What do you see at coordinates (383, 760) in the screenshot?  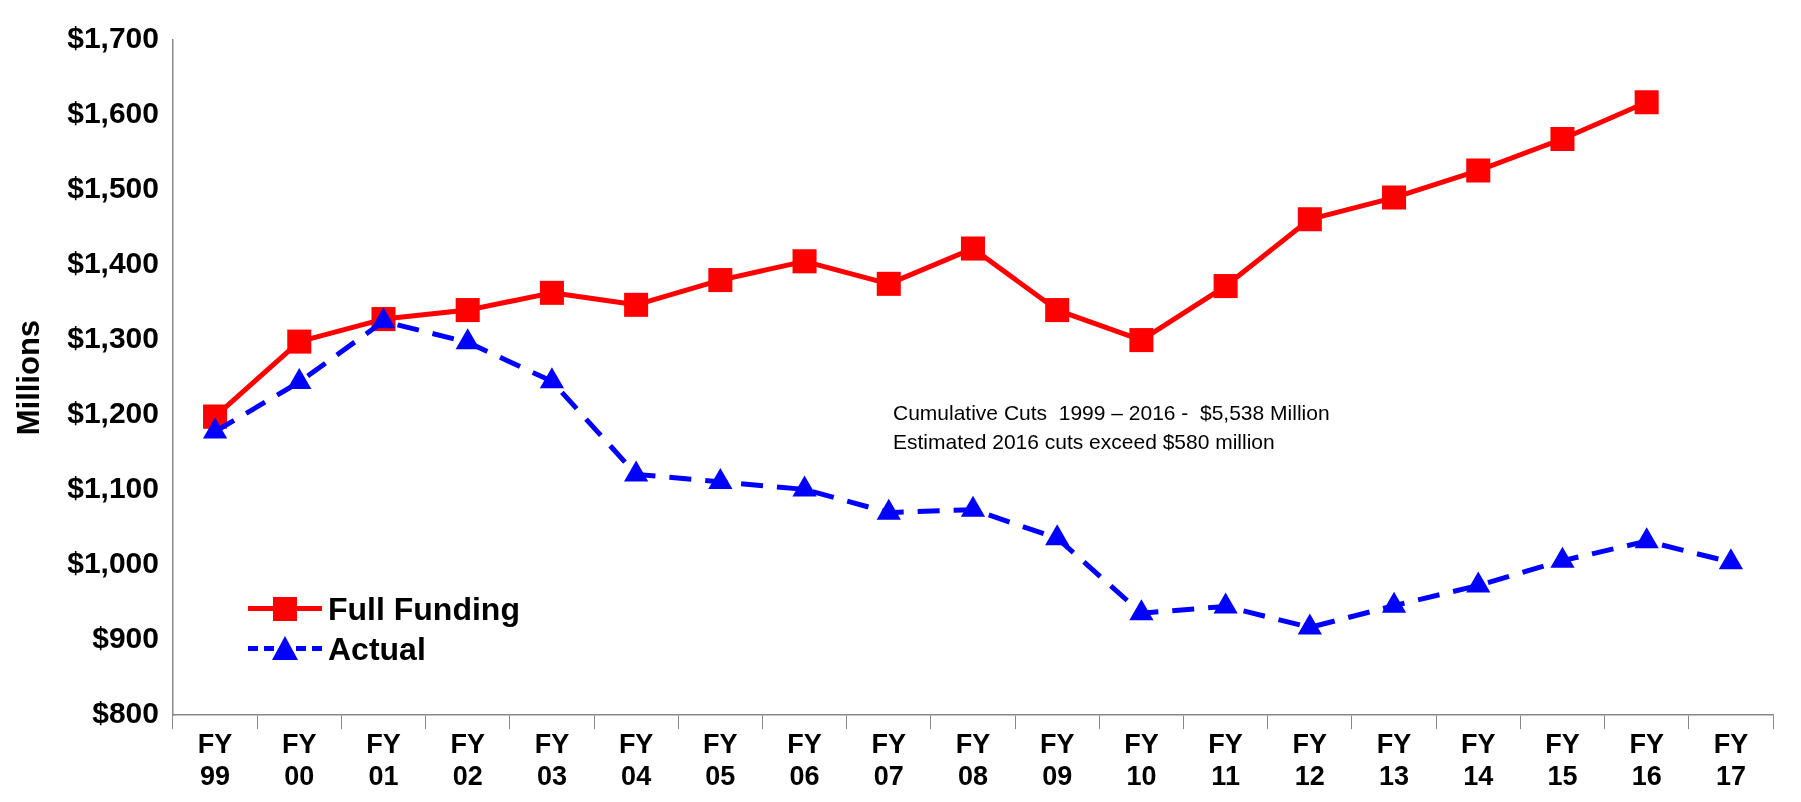 I see `x-tick-label: FY 01` at bounding box center [383, 760].